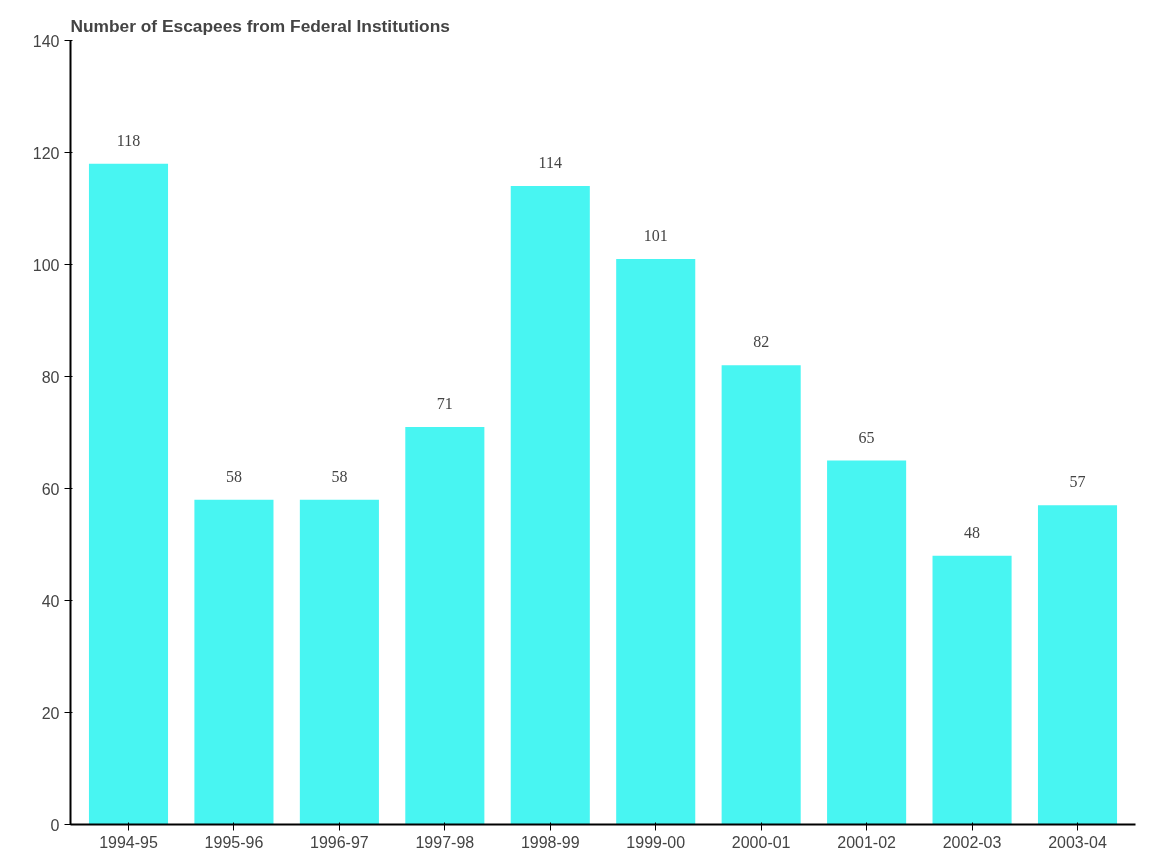 The height and width of the screenshot is (862, 1151). I want to click on x-tick-label: 1994-95, so click(128, 842).